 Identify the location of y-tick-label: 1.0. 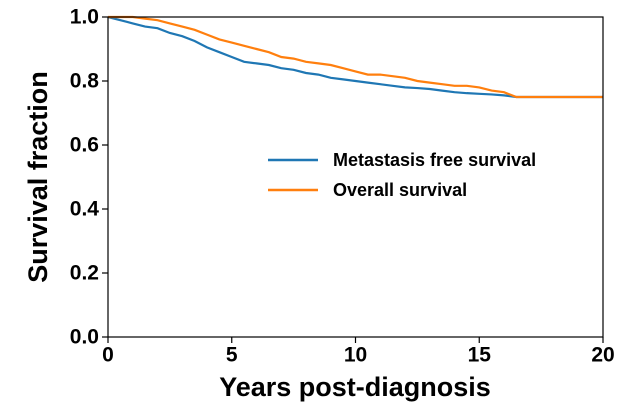
(84, 17).